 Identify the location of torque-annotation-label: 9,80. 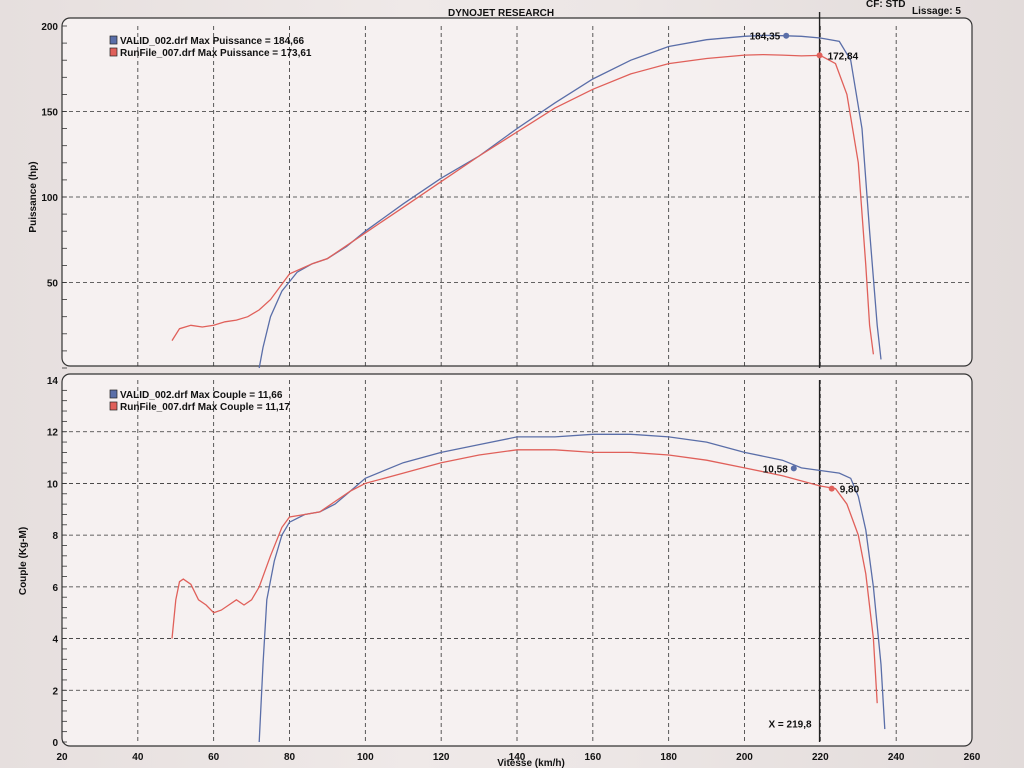
(850, 490).